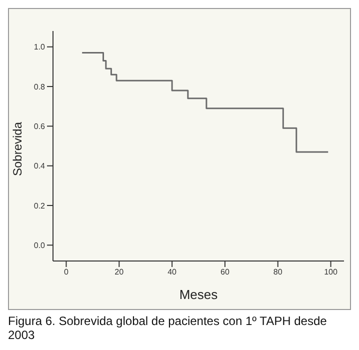 Image resolution: width=359 pixels, height=350 pixels. I want to click on x-tick-label: 60, so click(225, 272).